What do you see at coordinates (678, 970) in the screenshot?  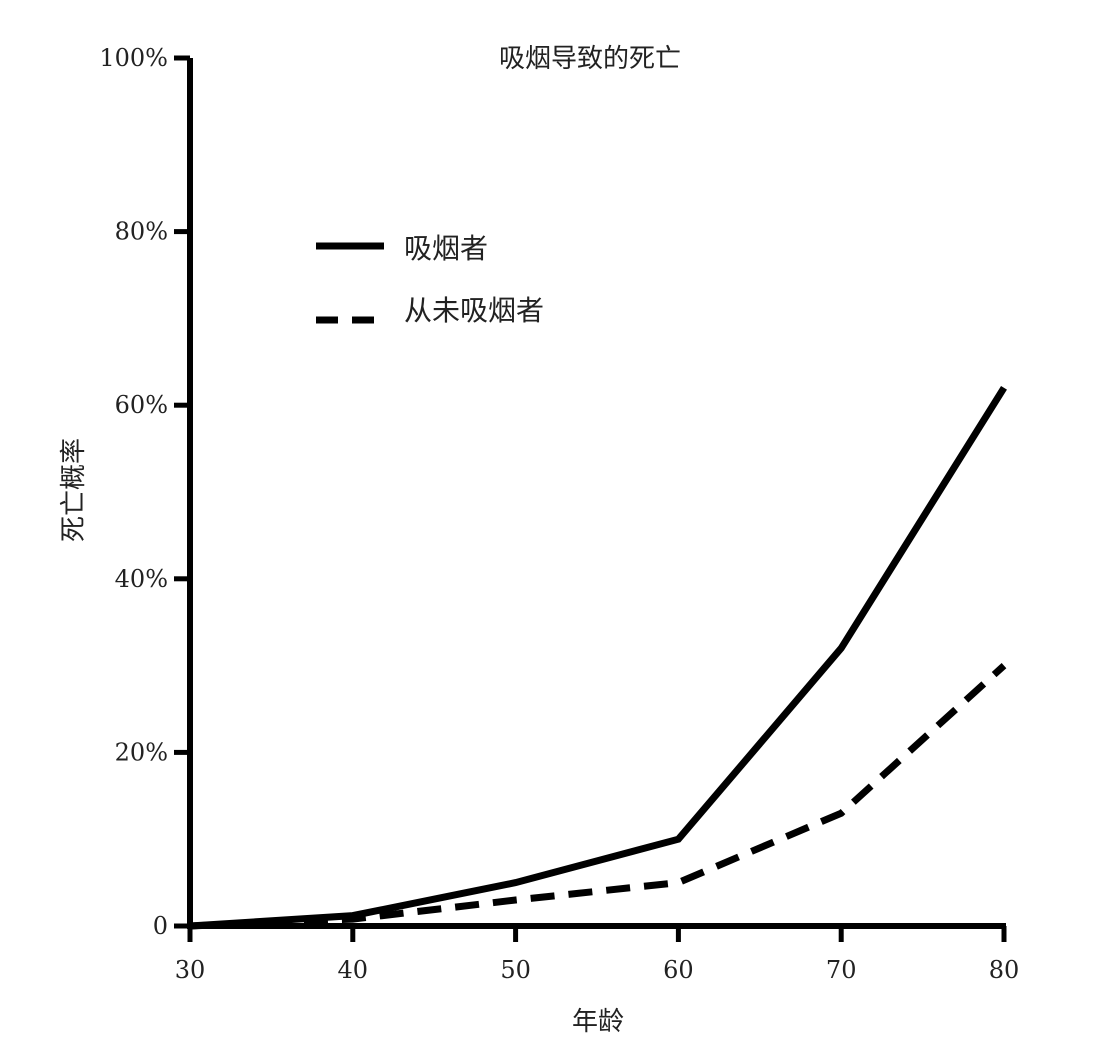 I see `x-tick-label: 60` at bounding box center [678, 970].